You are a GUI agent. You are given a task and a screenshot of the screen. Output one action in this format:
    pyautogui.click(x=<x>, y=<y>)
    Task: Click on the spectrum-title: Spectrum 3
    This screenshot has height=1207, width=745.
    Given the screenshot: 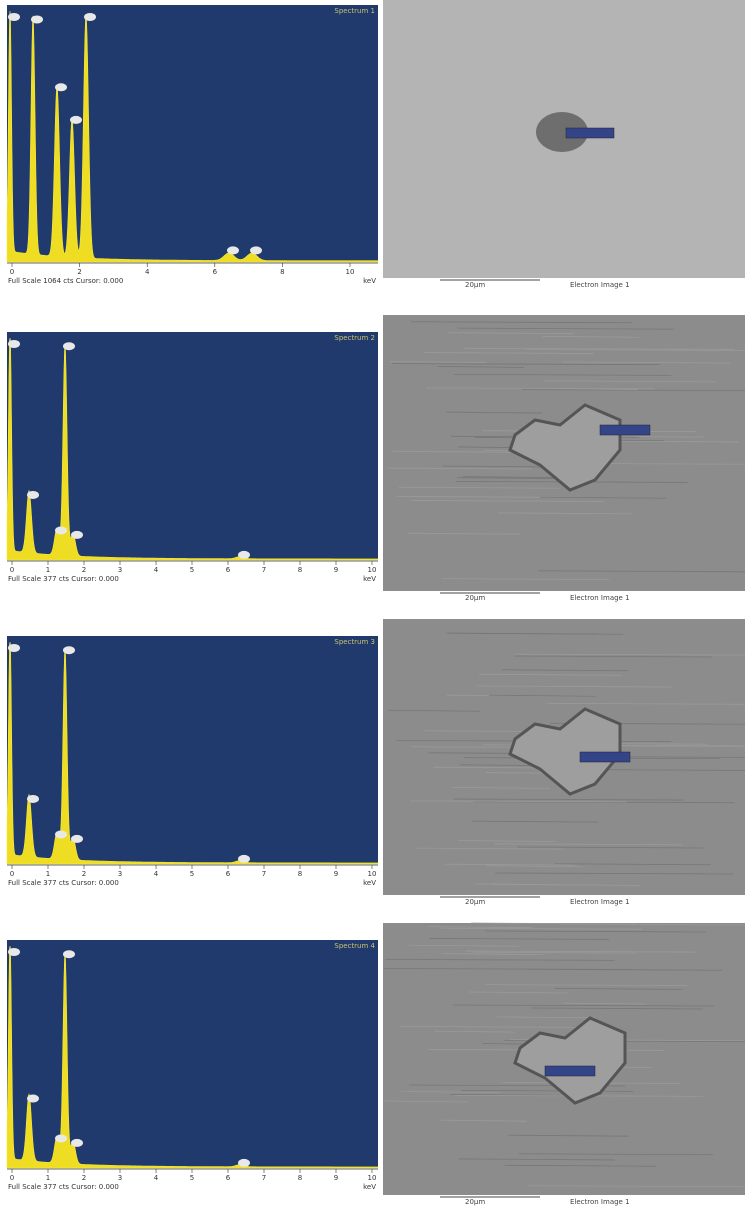 What is the action you would take?
    pyautogui.click(x=354, y=642)
    